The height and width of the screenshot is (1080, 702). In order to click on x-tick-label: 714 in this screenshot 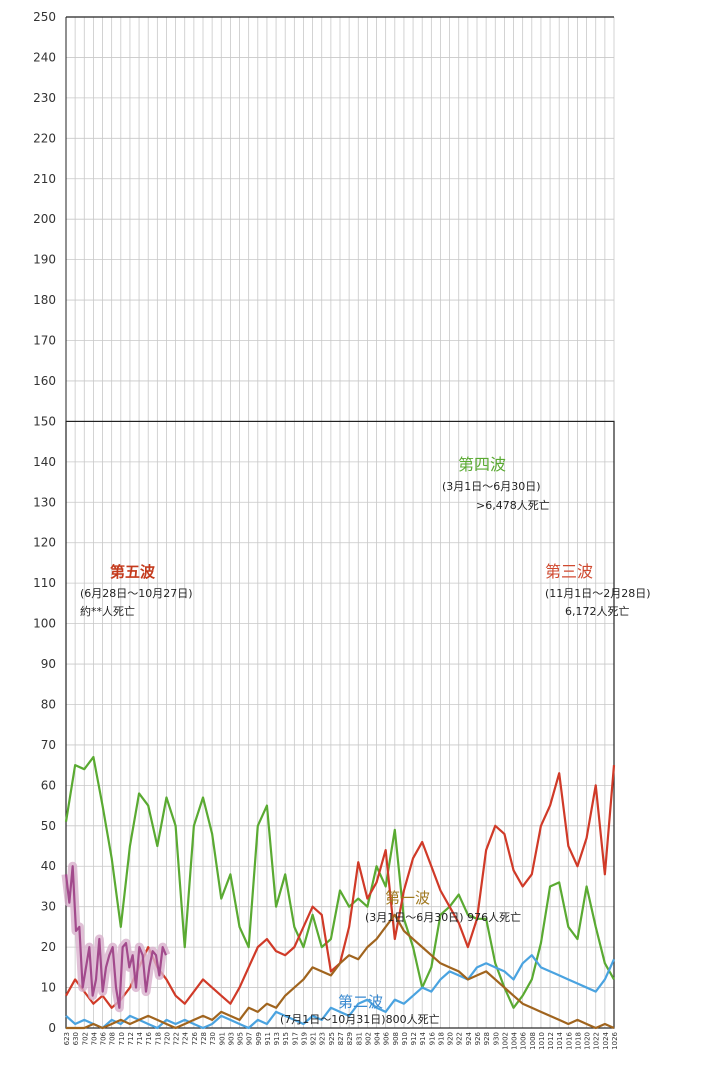, I will do `click(140, 1038)`.